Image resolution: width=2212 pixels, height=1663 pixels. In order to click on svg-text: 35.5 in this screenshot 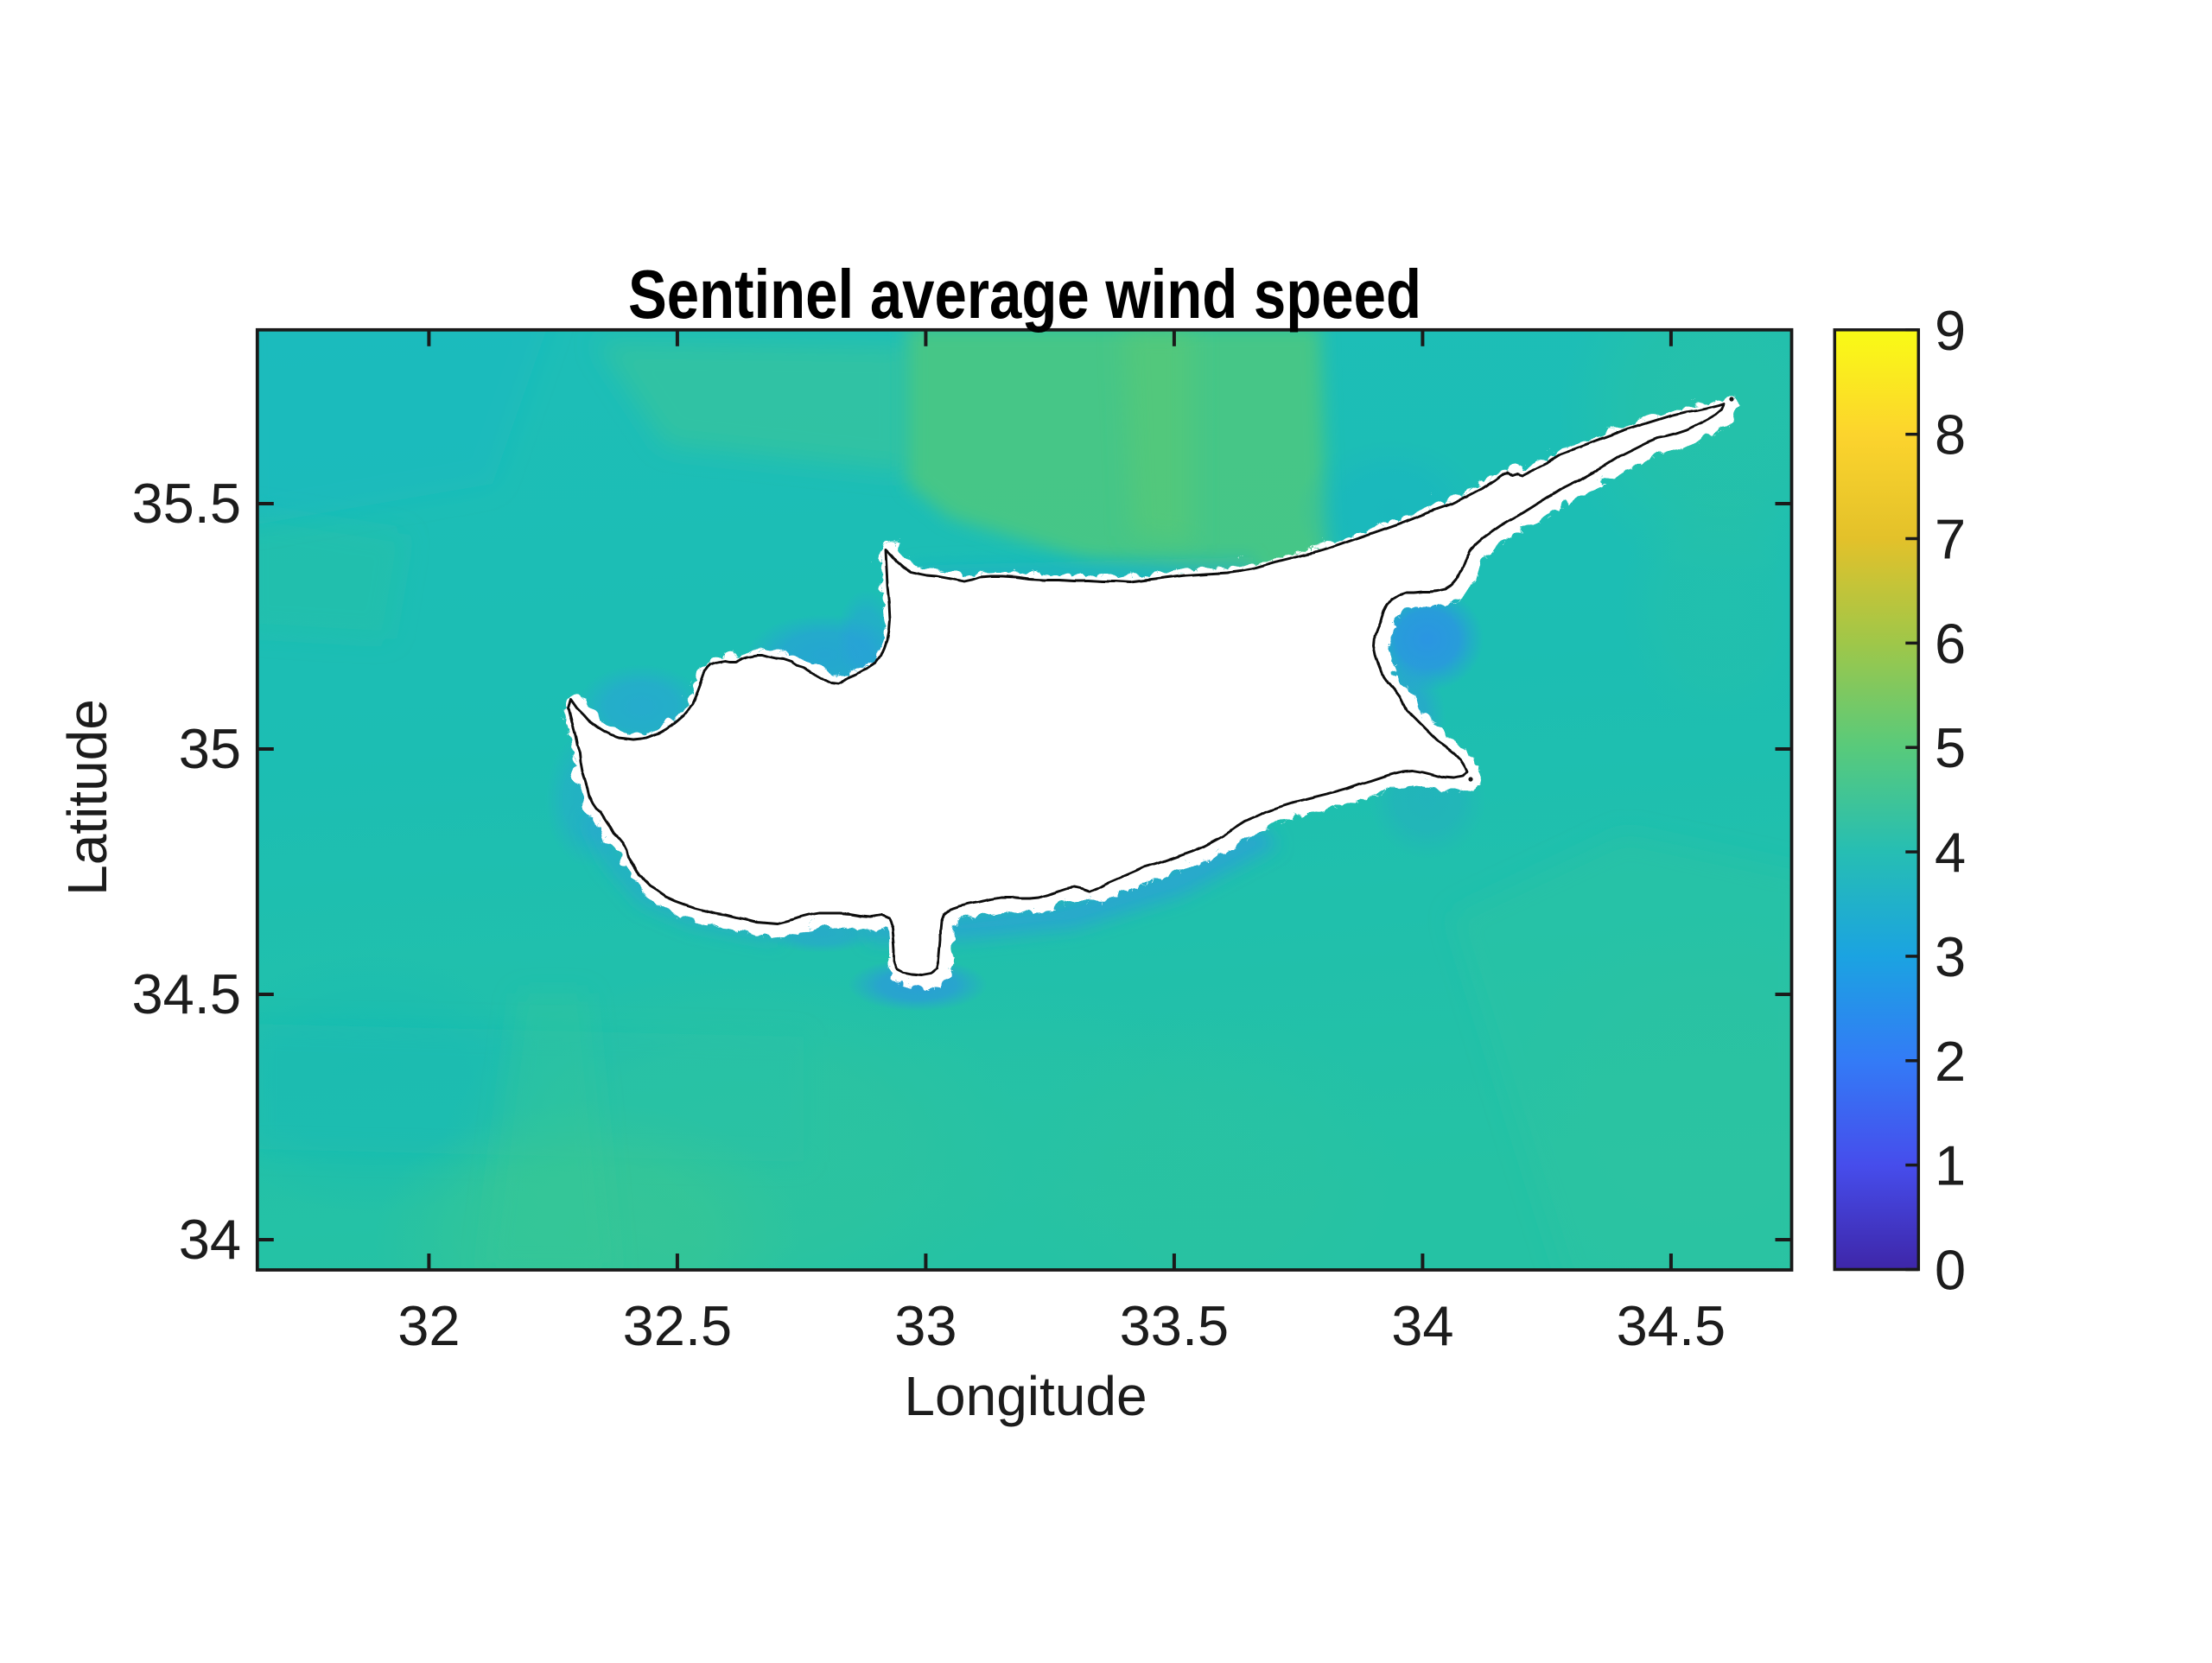, I will do `click(186, 504)`.